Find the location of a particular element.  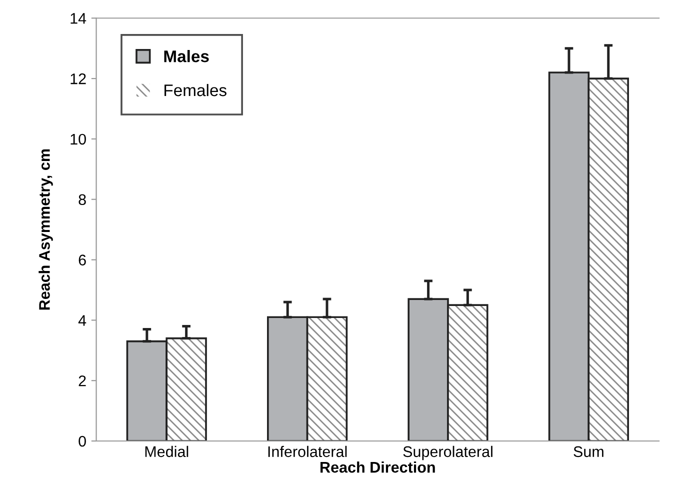

y-axis-title: Reach Asymmetry, cm is located at coordinates (45, 229).